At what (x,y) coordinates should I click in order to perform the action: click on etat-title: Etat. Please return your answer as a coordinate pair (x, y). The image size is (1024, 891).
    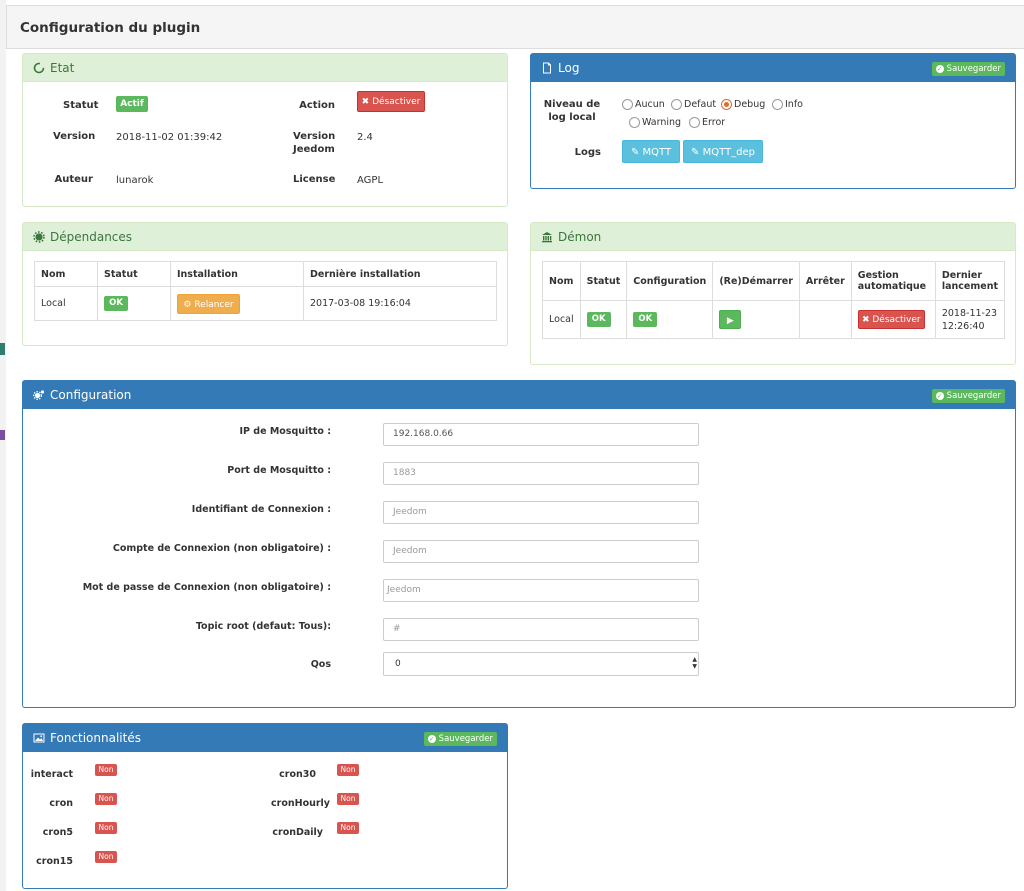
    Looking at the image, I should click on (62, 67).